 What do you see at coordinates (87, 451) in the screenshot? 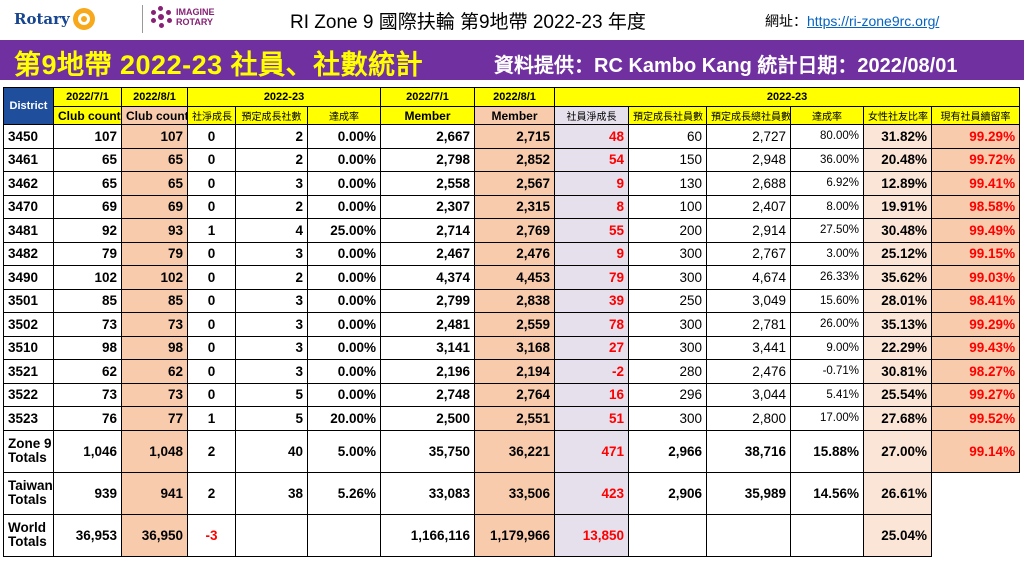
I see `totals-cell: 1,046` at bounding box center [87, 451].